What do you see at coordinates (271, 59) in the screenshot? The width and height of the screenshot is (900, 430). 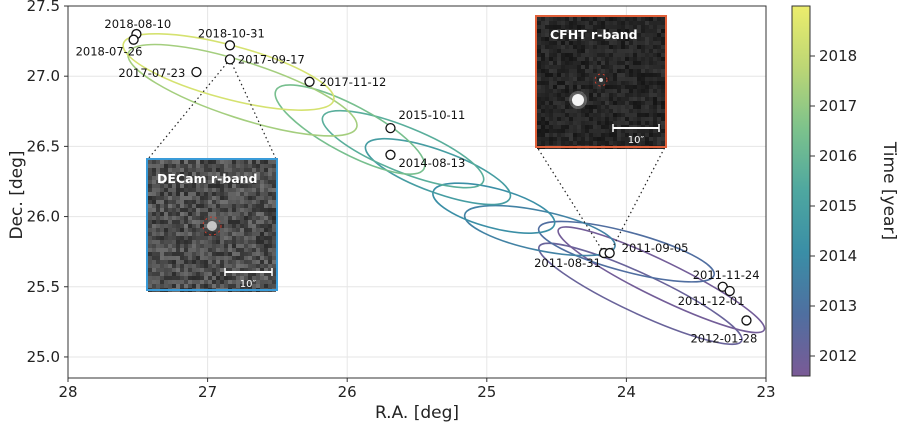 I see `epoch-label: 2017-09-17` at bounding box center [271, 59].